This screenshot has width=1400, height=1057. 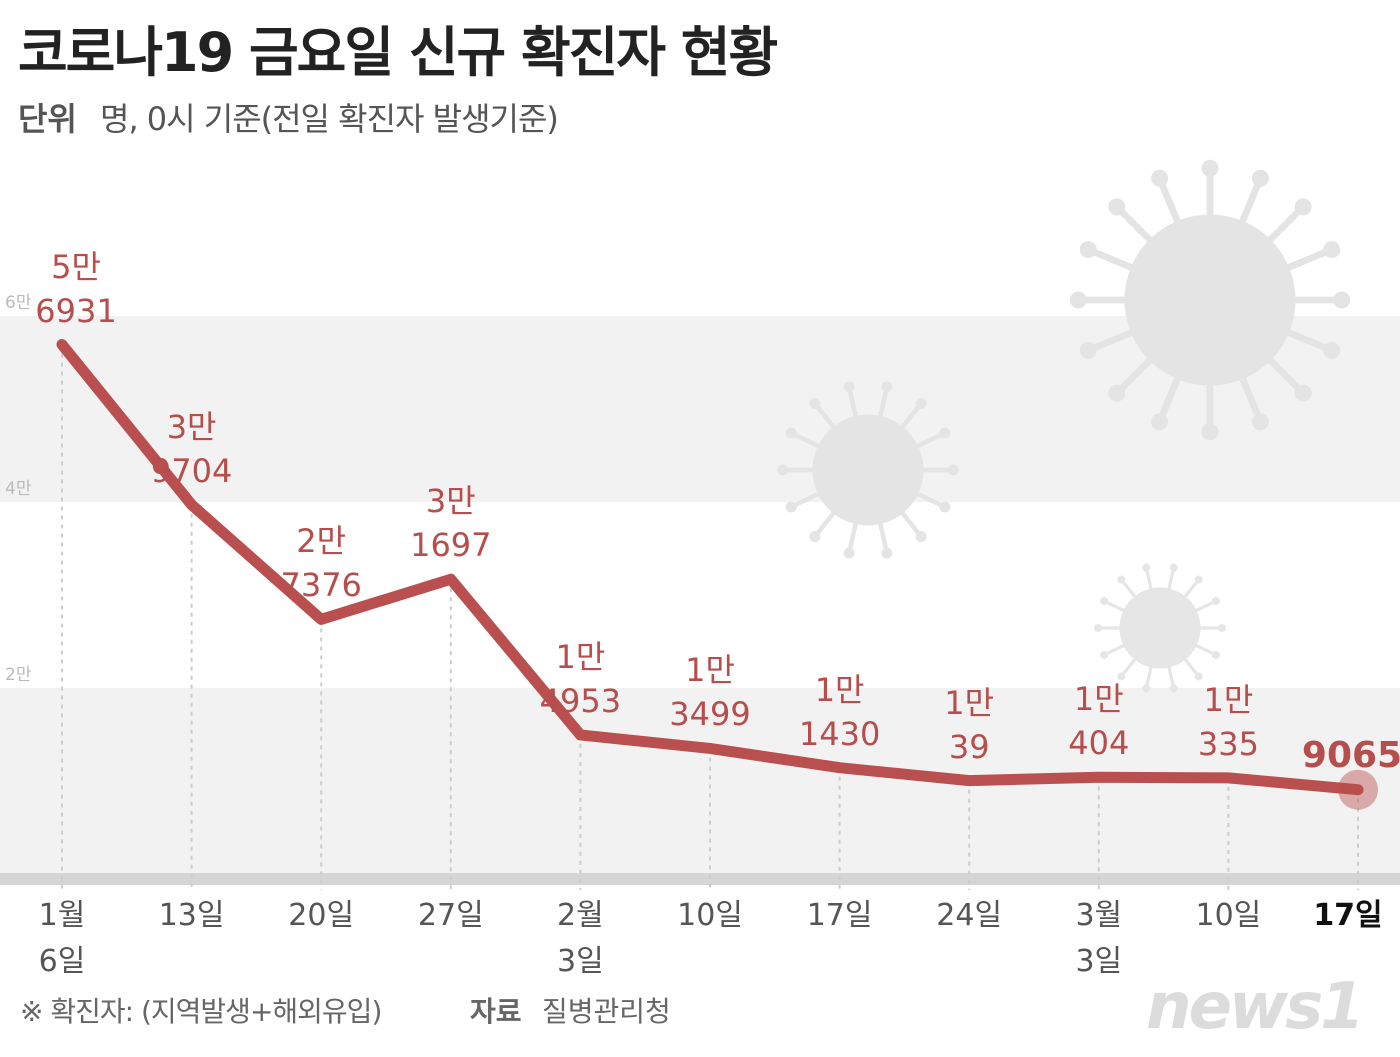 What do you see at coordinates (1228, 721) in the screenshot?
I see `data-label: 1만 335` at bounding box center [1228, 721].